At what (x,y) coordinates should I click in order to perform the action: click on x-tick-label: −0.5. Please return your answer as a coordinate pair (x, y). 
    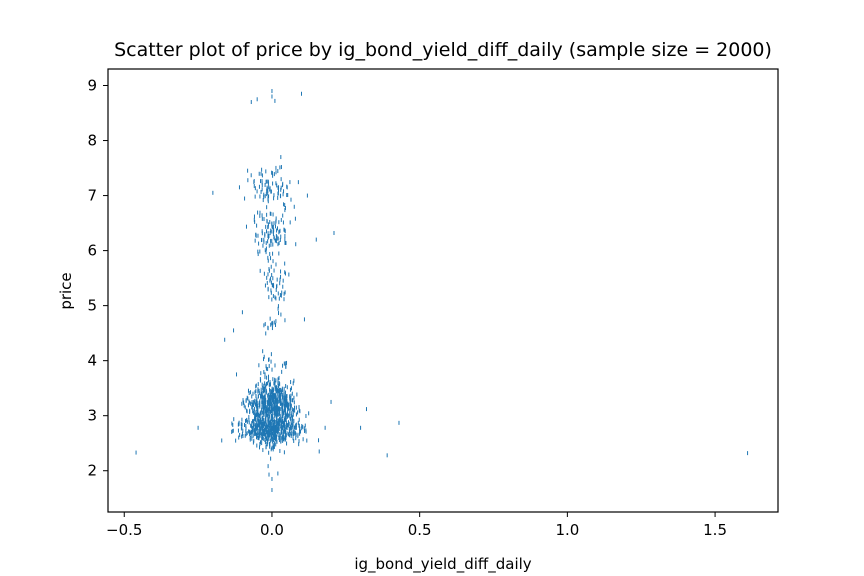
    Looking at the image, I should click on (124, 530).